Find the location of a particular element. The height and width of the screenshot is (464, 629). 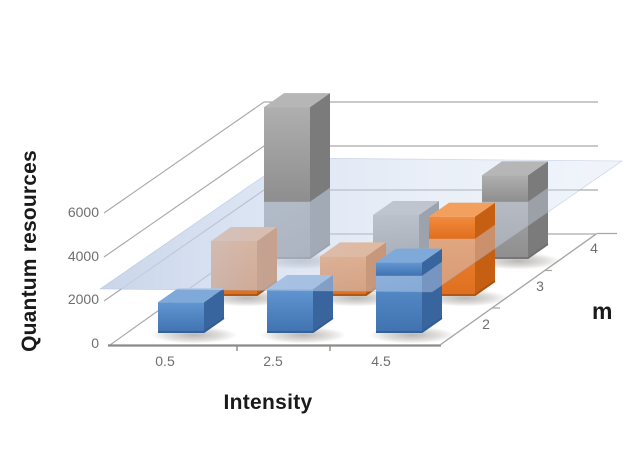

y-tick-4000: 4000 is located at coordinates (83, 256).